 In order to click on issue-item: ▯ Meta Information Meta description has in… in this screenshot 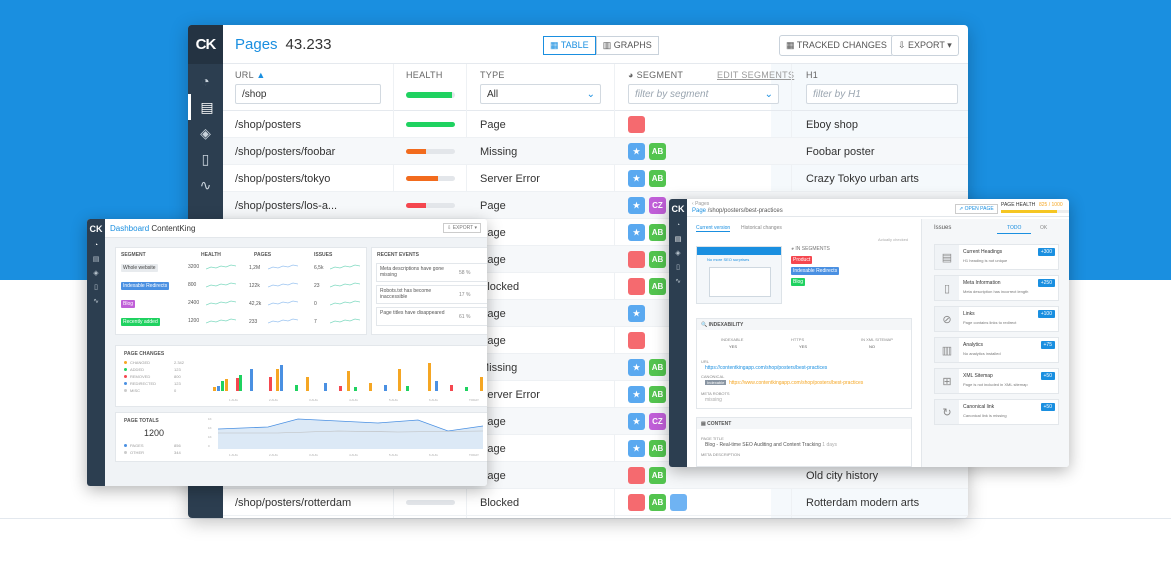, I will do `click(996, 288)`.